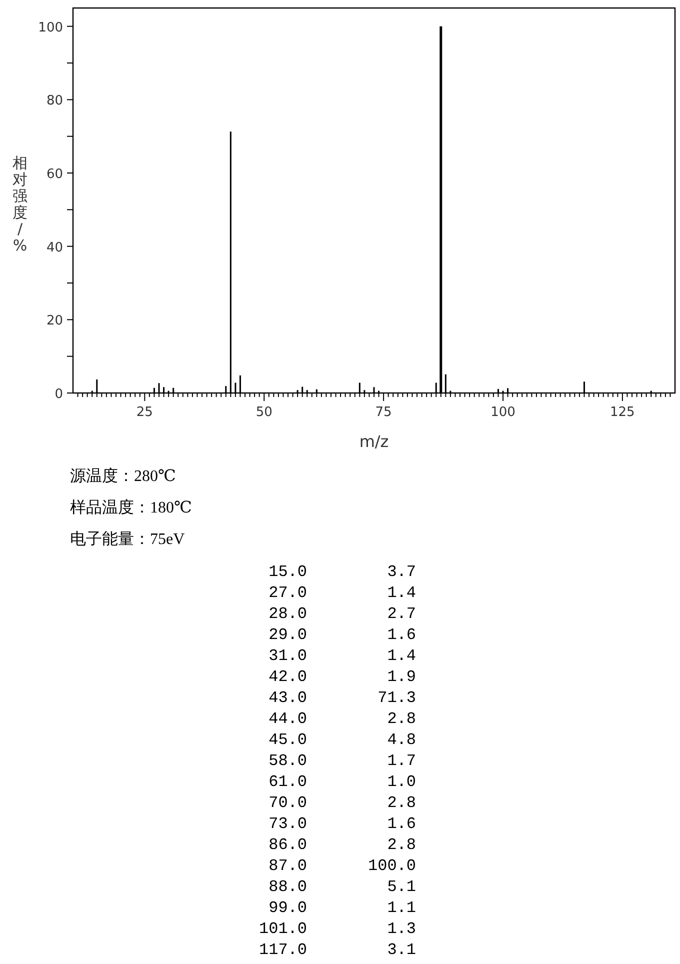 The height and width of the screenshot is (964, 680). What do you see at coordinates (287, 635) in the screenshot?
I see `text: 29.0` at bounding box center [287, 635].